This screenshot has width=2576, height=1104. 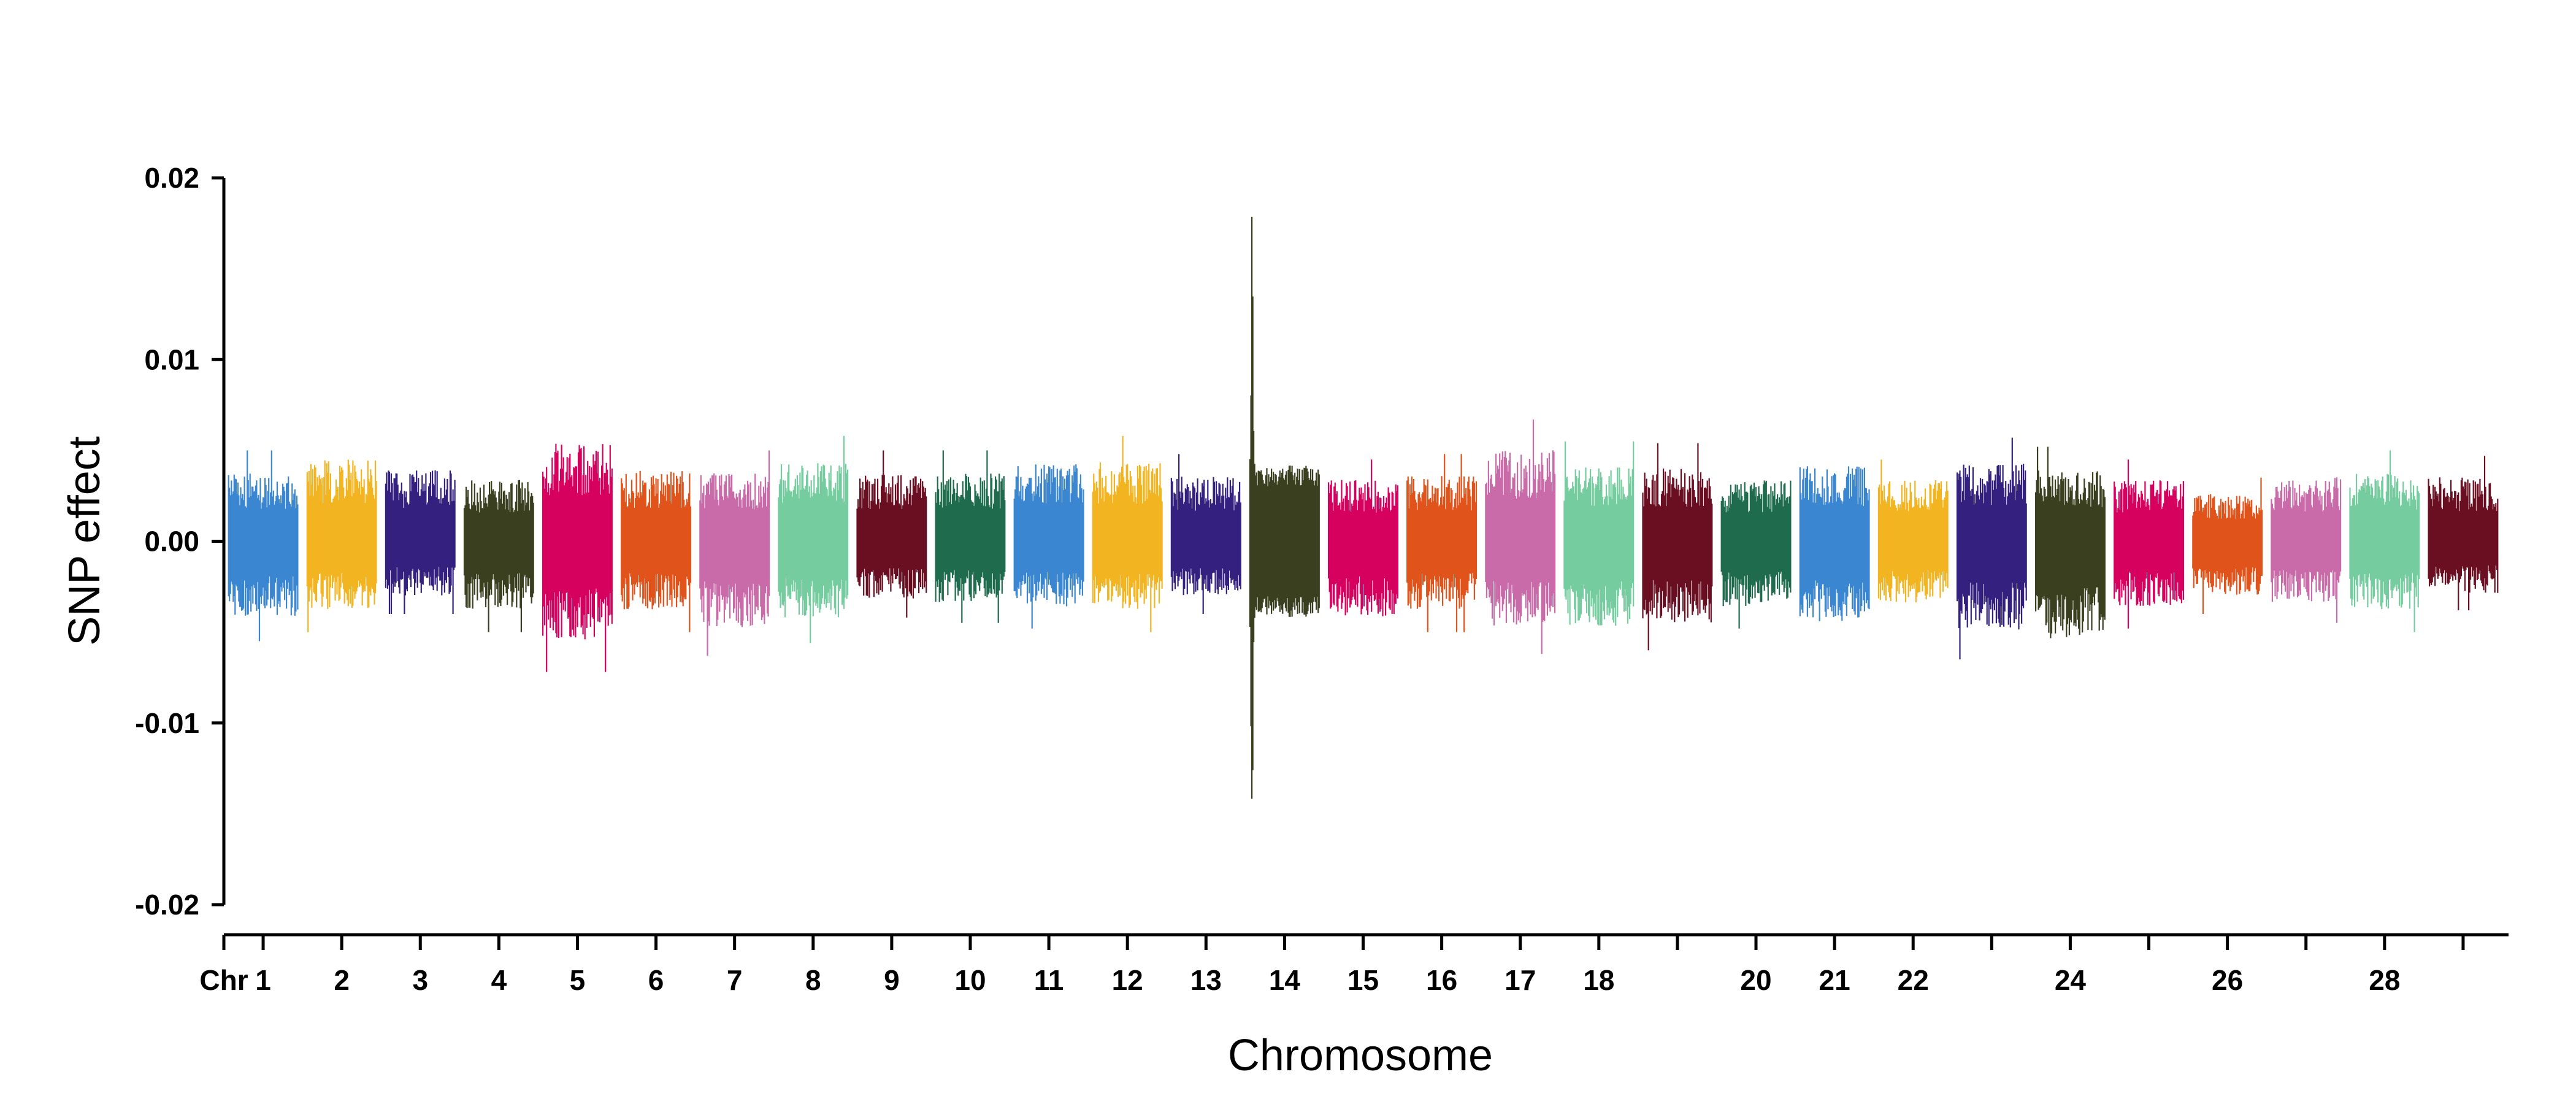 What do you see at coordinates (1913, 980) in the screenshot?
I see `x-tick-label: 22` at bounding box center [1913, 980].